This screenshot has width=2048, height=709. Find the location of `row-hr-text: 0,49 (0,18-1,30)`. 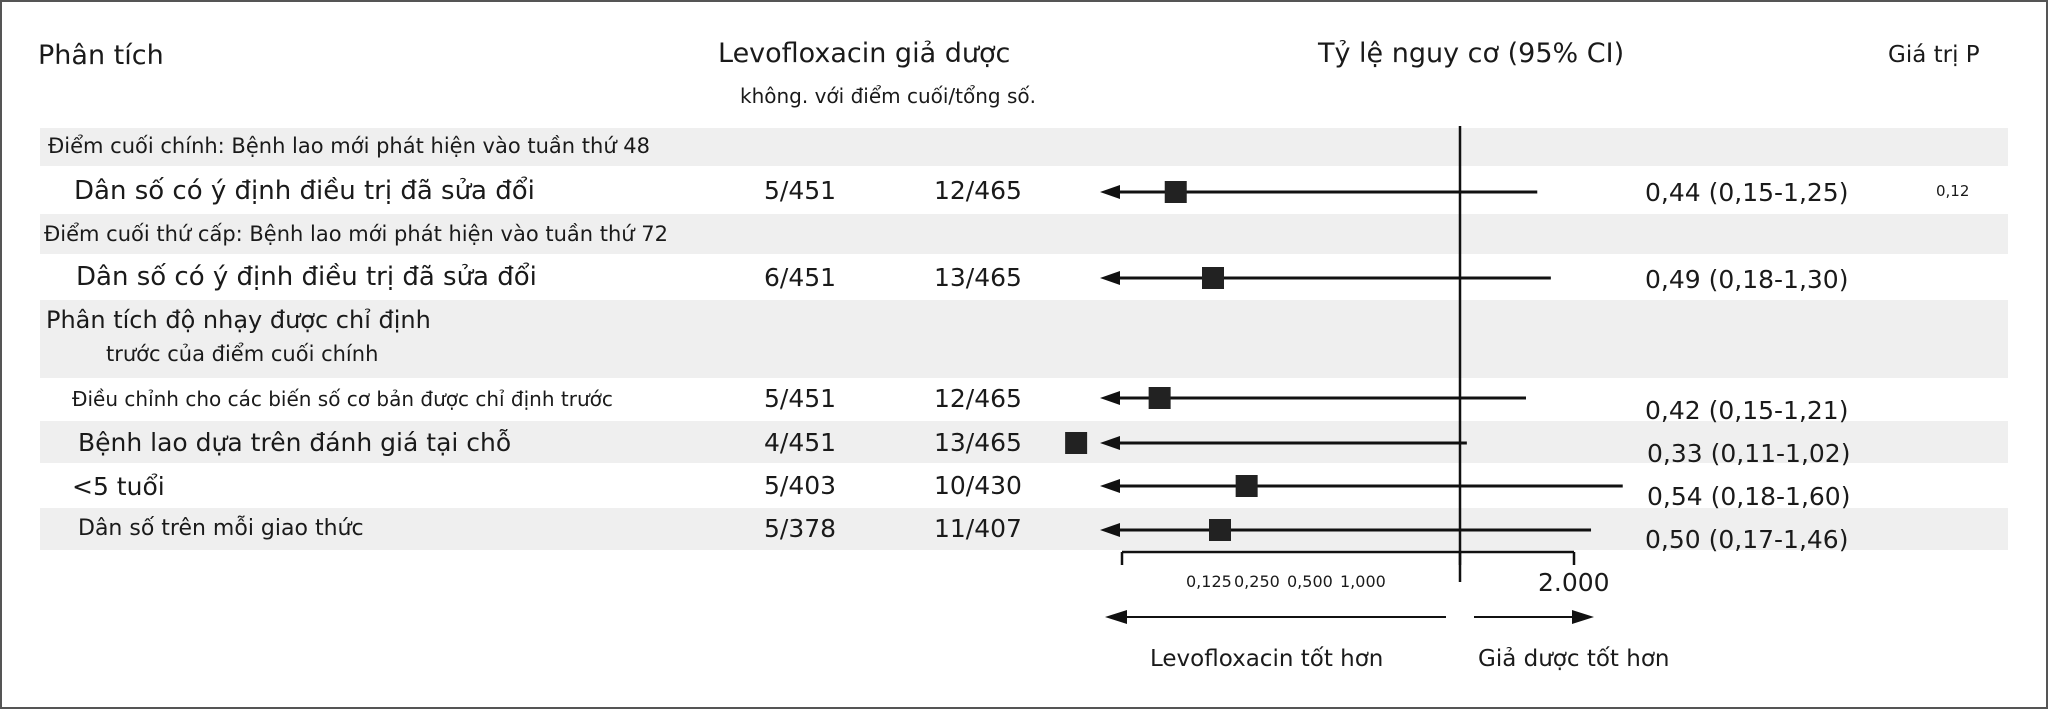

row-hr-text: 0,49 (0,18-1,30) is located at coordinates (1747, 279).